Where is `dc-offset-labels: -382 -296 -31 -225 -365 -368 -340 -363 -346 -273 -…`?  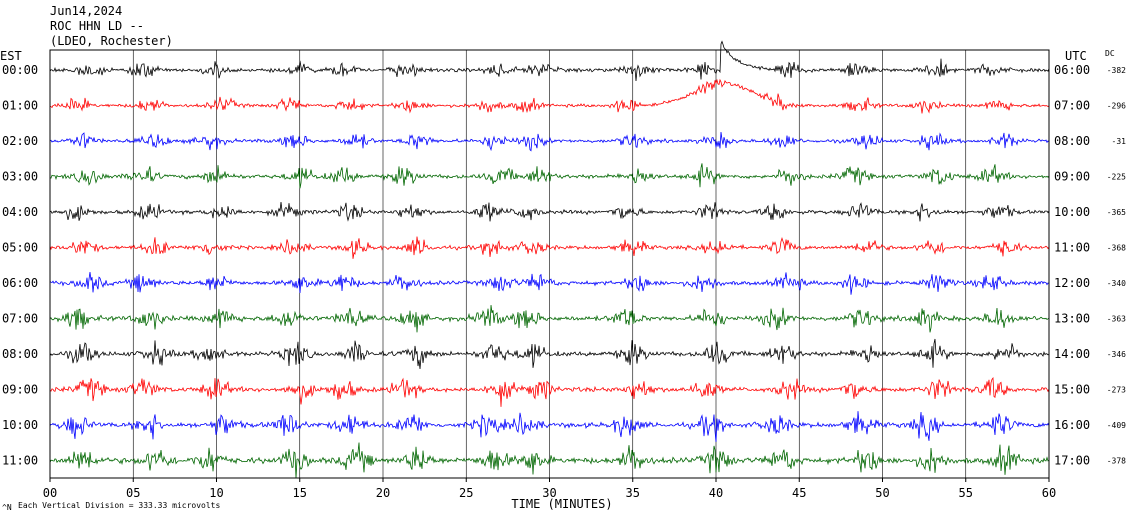
dc-offset-labels: -382 -296 -31 -225 -365 -368 -340 -363 -346 -273 -… is located at coordinates (1116, 266).